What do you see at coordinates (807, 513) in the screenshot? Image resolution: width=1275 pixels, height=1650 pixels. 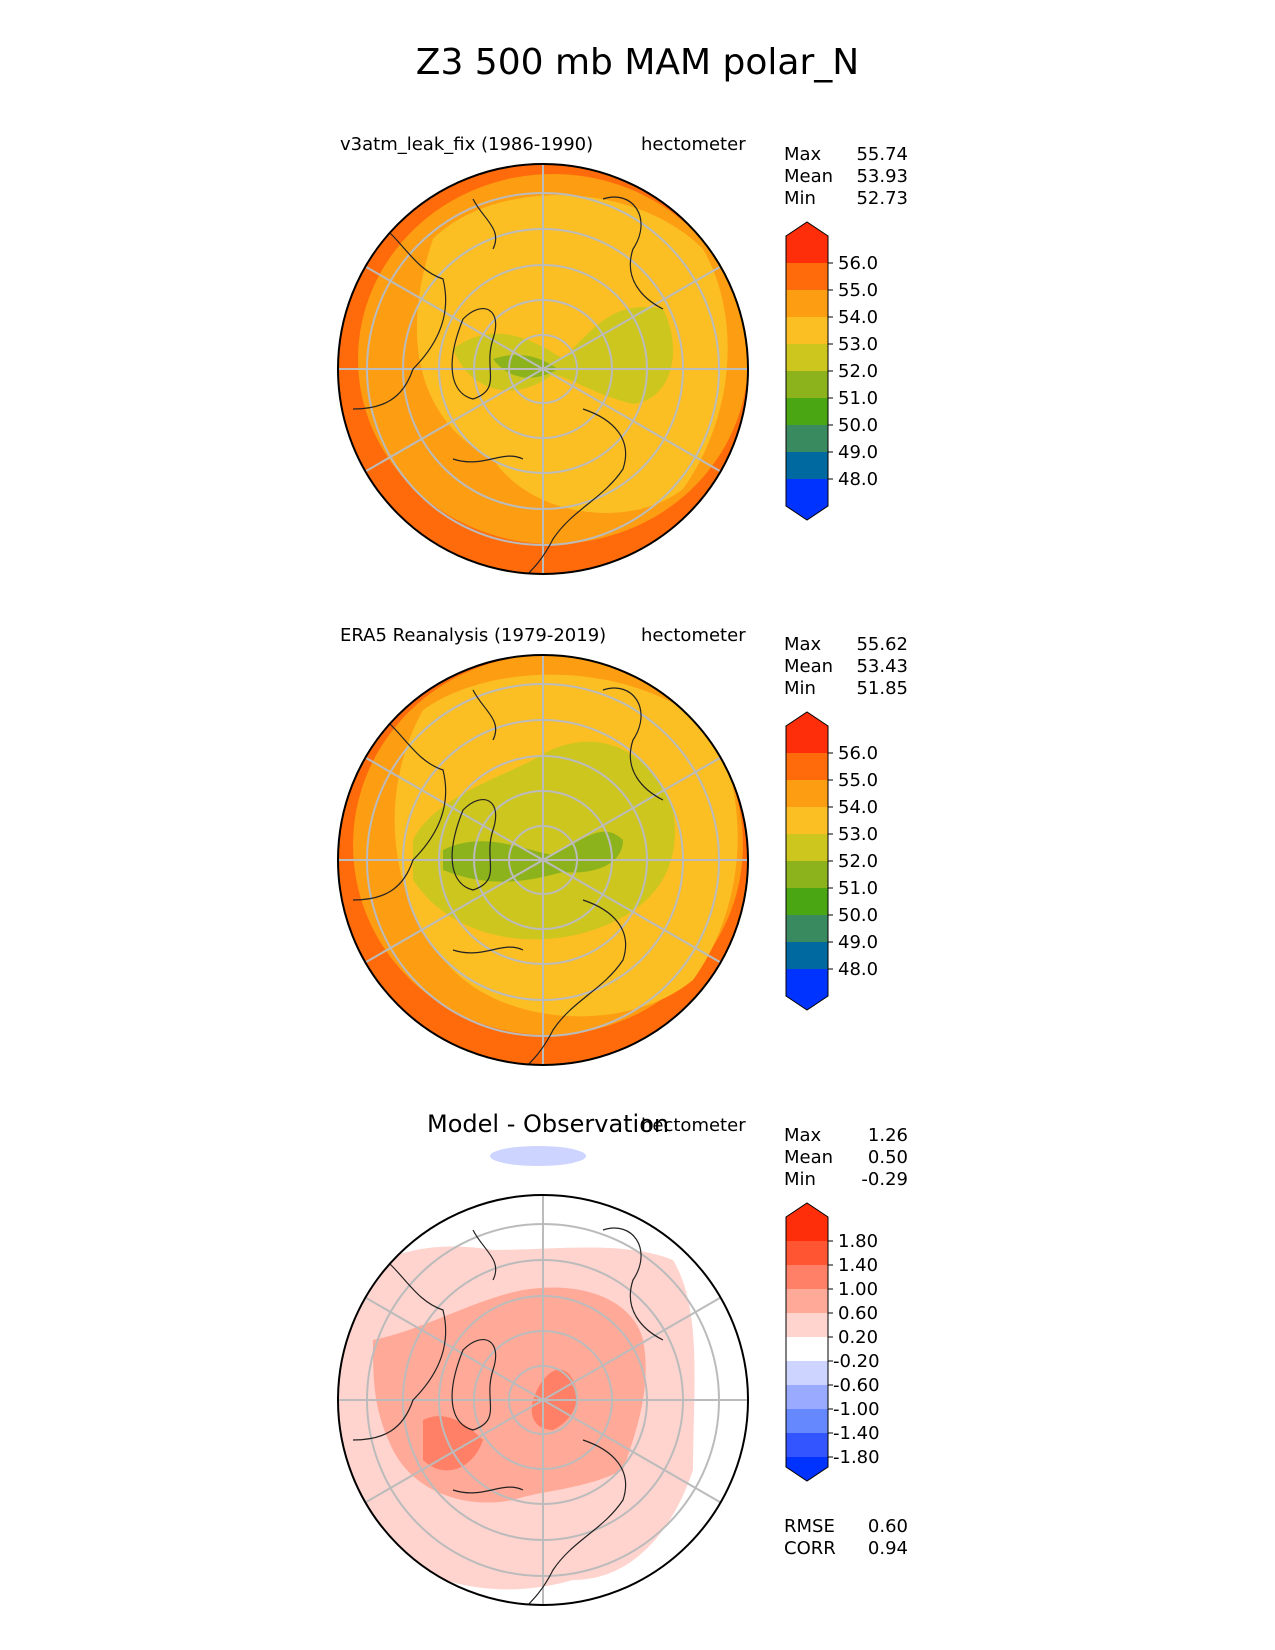 I see `panel1-cb-extend-bottom` at bounding box center [807, 513].